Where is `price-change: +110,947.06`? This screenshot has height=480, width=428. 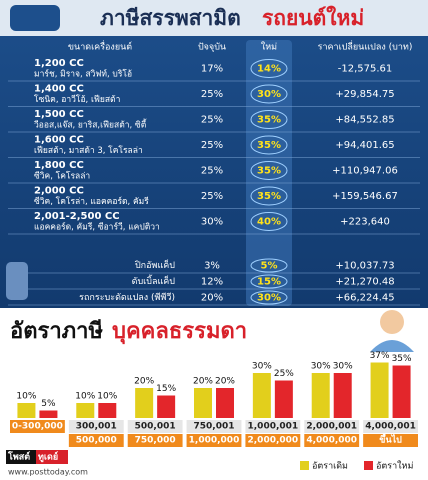
price-change: +110,947.06 is located at coordinates (365, 171).